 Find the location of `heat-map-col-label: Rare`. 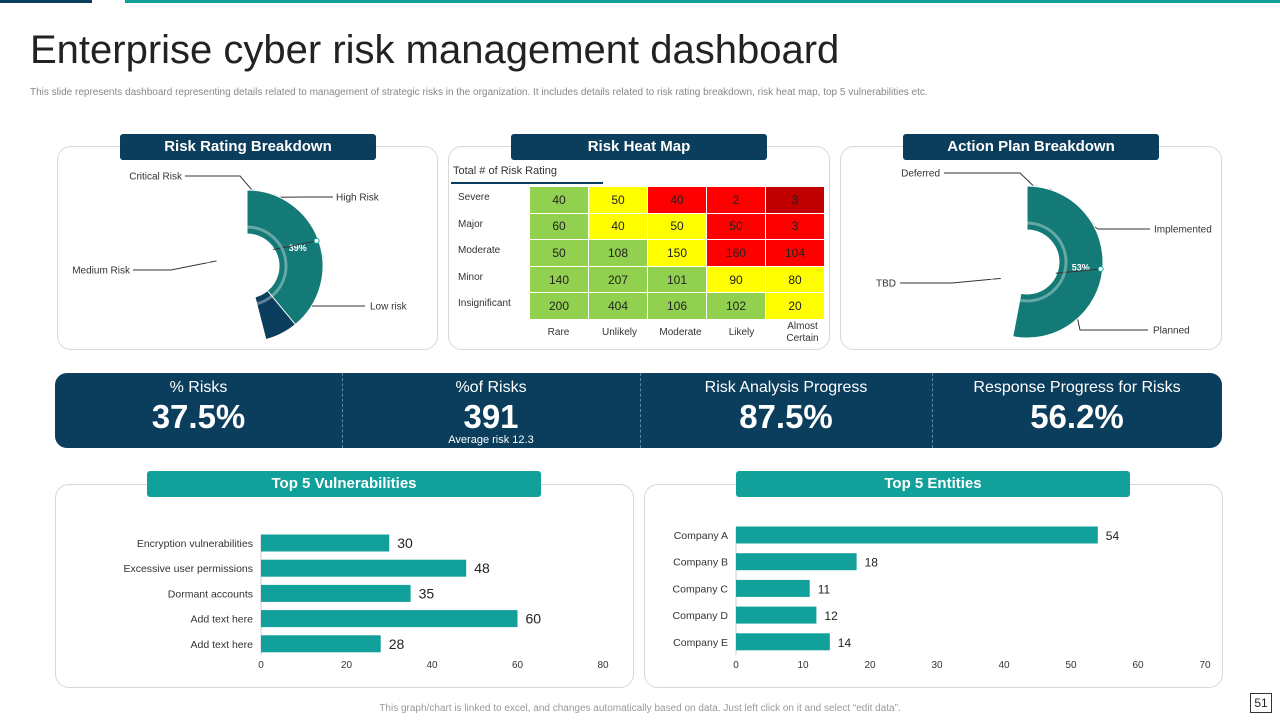

heat-map-col-label: Rare is located at coordinates (558, 332).